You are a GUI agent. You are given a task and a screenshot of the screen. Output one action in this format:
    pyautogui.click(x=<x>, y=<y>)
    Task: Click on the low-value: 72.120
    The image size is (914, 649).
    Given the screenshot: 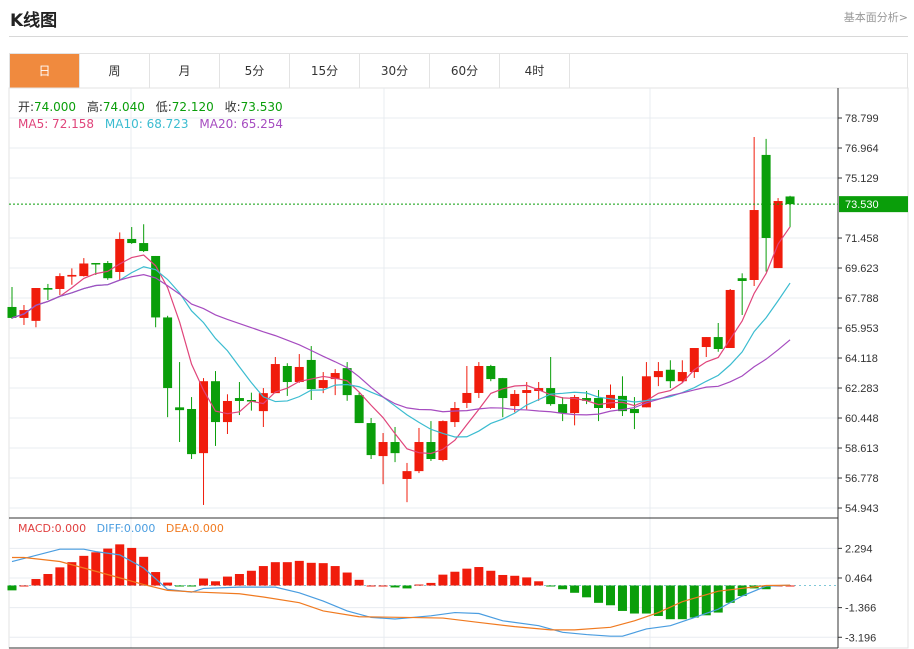 What is the action you would take?
    pyautogui.click(x=192, y=107)
    